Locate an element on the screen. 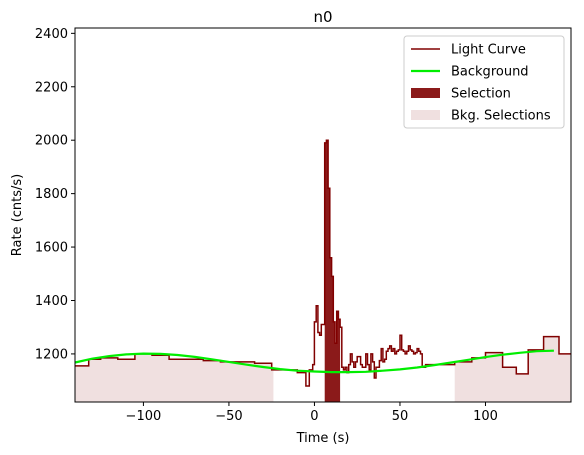 Image resolution: width=584 pixels, height=455 pixels. y-tick-label: 2400 is located at coordinates (51, 34).